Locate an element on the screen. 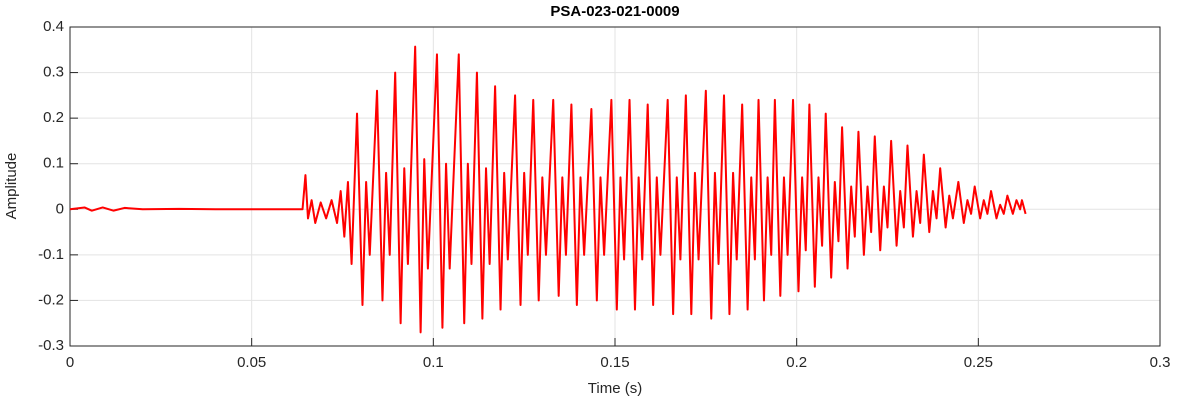 This screenshot has width=1177, height=404. y-tick-label: 0 is located at coordinates (60, 208).